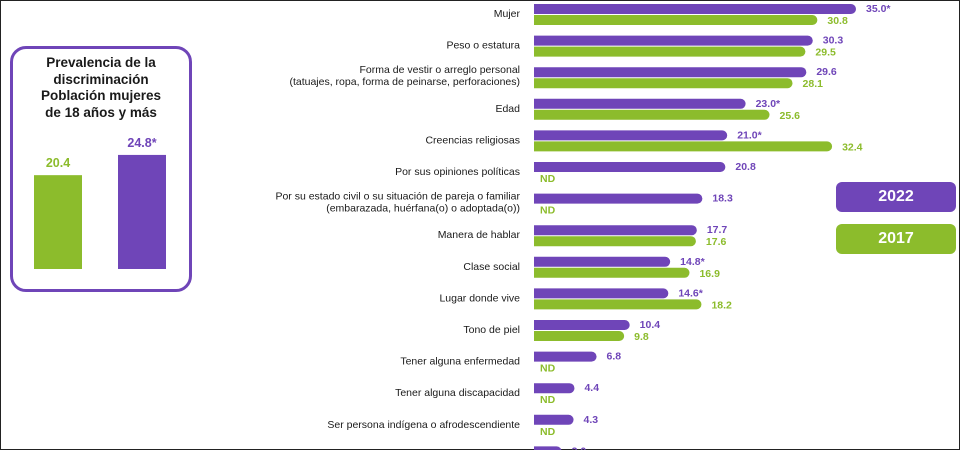 Image resolution: width=960 pixels, height=450 pixels. What do you see at coordinates (472, 140) in the screenshot?
I see `category-label: Creencias religiosas` at bounding box center [472, 140].